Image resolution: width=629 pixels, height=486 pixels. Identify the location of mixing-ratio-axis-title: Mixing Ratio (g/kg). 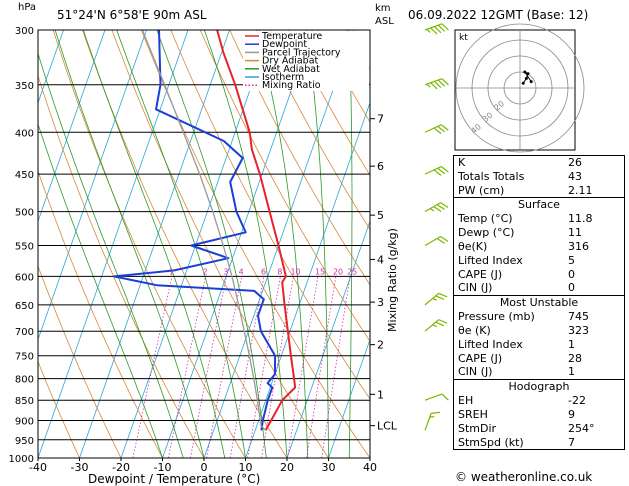
(392, 280).